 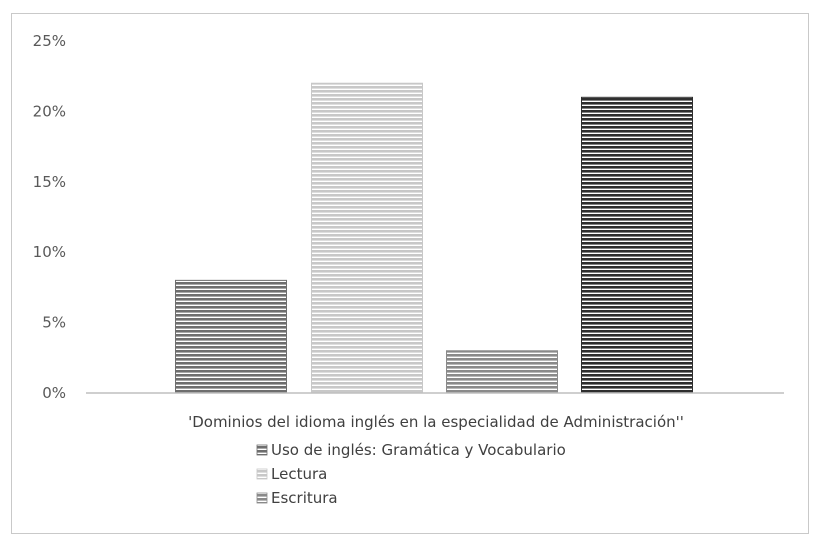 What do you see at coordinates (54, 393) in the screenshot?
I see `y-tick-label: 0%` at bounding box center [54, 393].